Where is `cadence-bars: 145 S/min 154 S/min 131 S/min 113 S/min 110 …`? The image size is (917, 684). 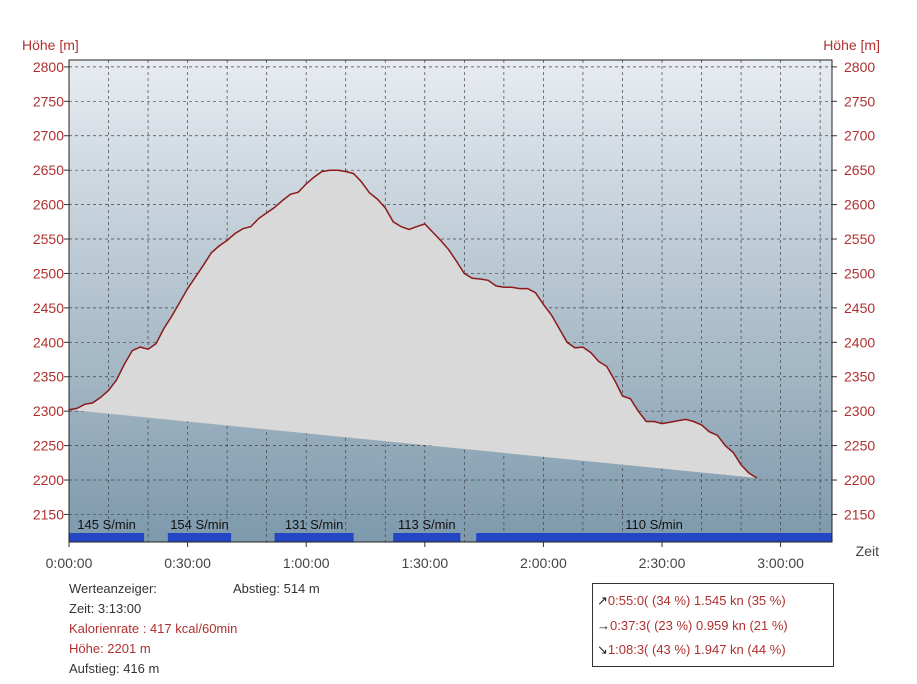 cadence-bars: 145 S/min 154 S/min 131 S/min 113 S/min 110 … is located at coordinates (450, 529).